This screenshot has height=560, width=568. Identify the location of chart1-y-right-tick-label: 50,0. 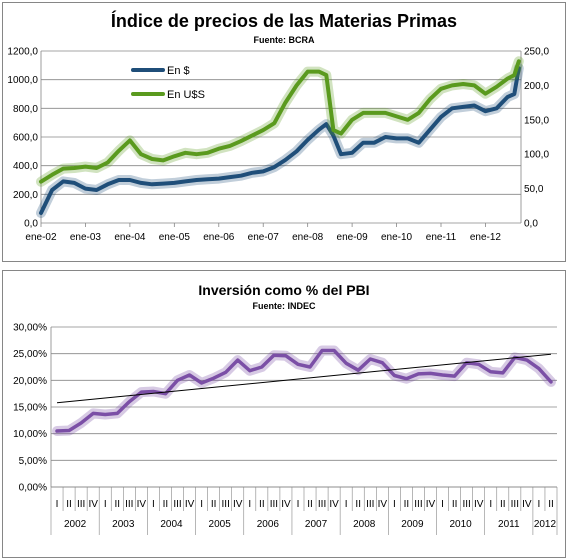
(534, 189).